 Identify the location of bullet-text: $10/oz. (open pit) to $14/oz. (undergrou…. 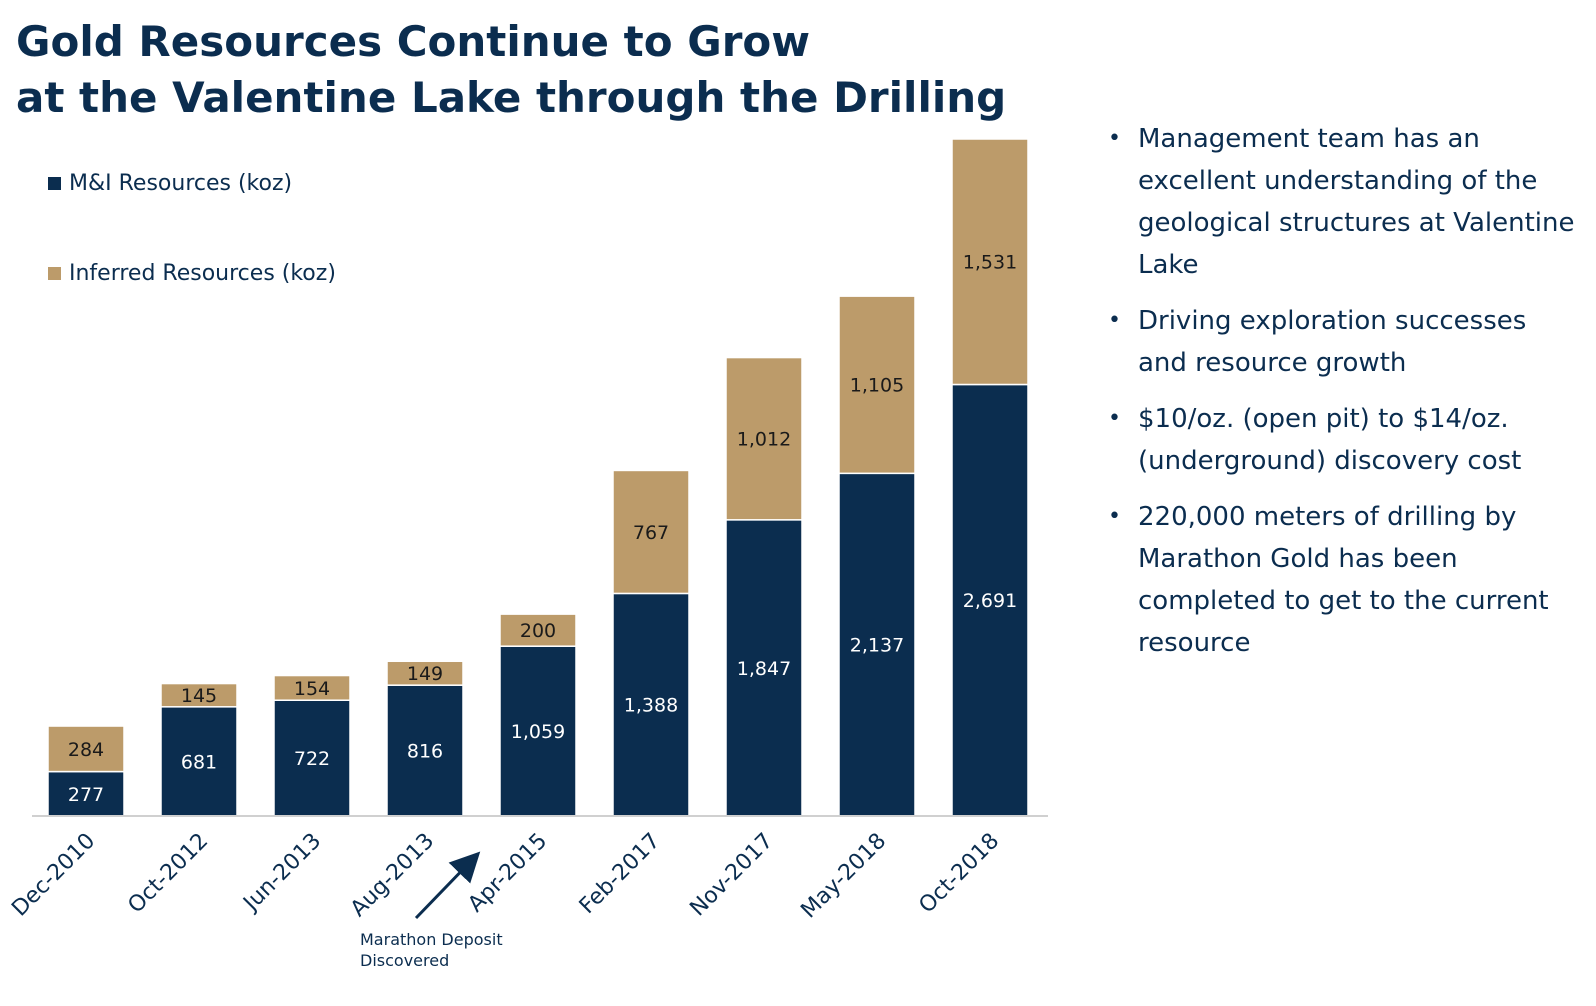
(1330, 440).